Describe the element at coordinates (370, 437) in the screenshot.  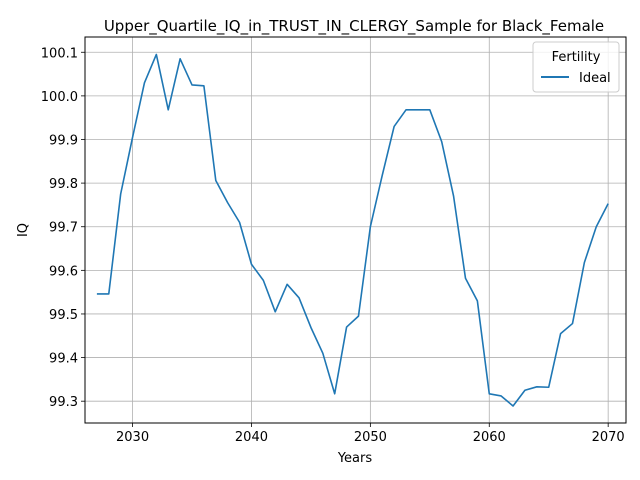
I see `x-tick-label: 2050` at that location.